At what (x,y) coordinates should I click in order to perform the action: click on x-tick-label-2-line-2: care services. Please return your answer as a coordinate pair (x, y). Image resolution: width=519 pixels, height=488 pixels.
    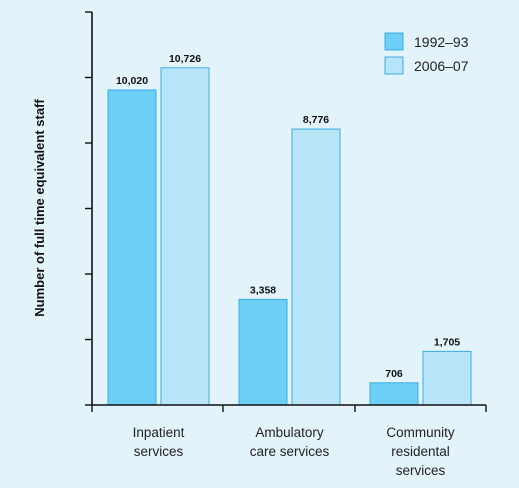
    Looking at the image, I should click on (290, 451).